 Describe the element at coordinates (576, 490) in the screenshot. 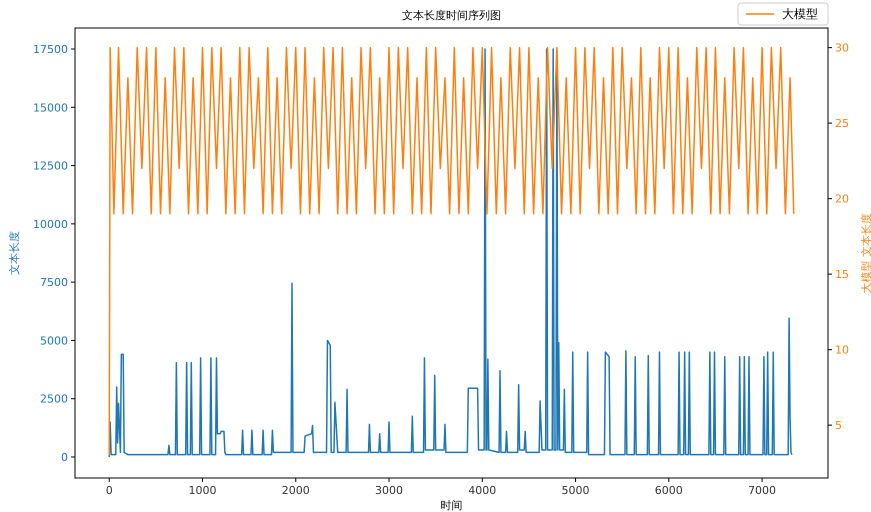

I see `x-tick-label: 5000` at that location.